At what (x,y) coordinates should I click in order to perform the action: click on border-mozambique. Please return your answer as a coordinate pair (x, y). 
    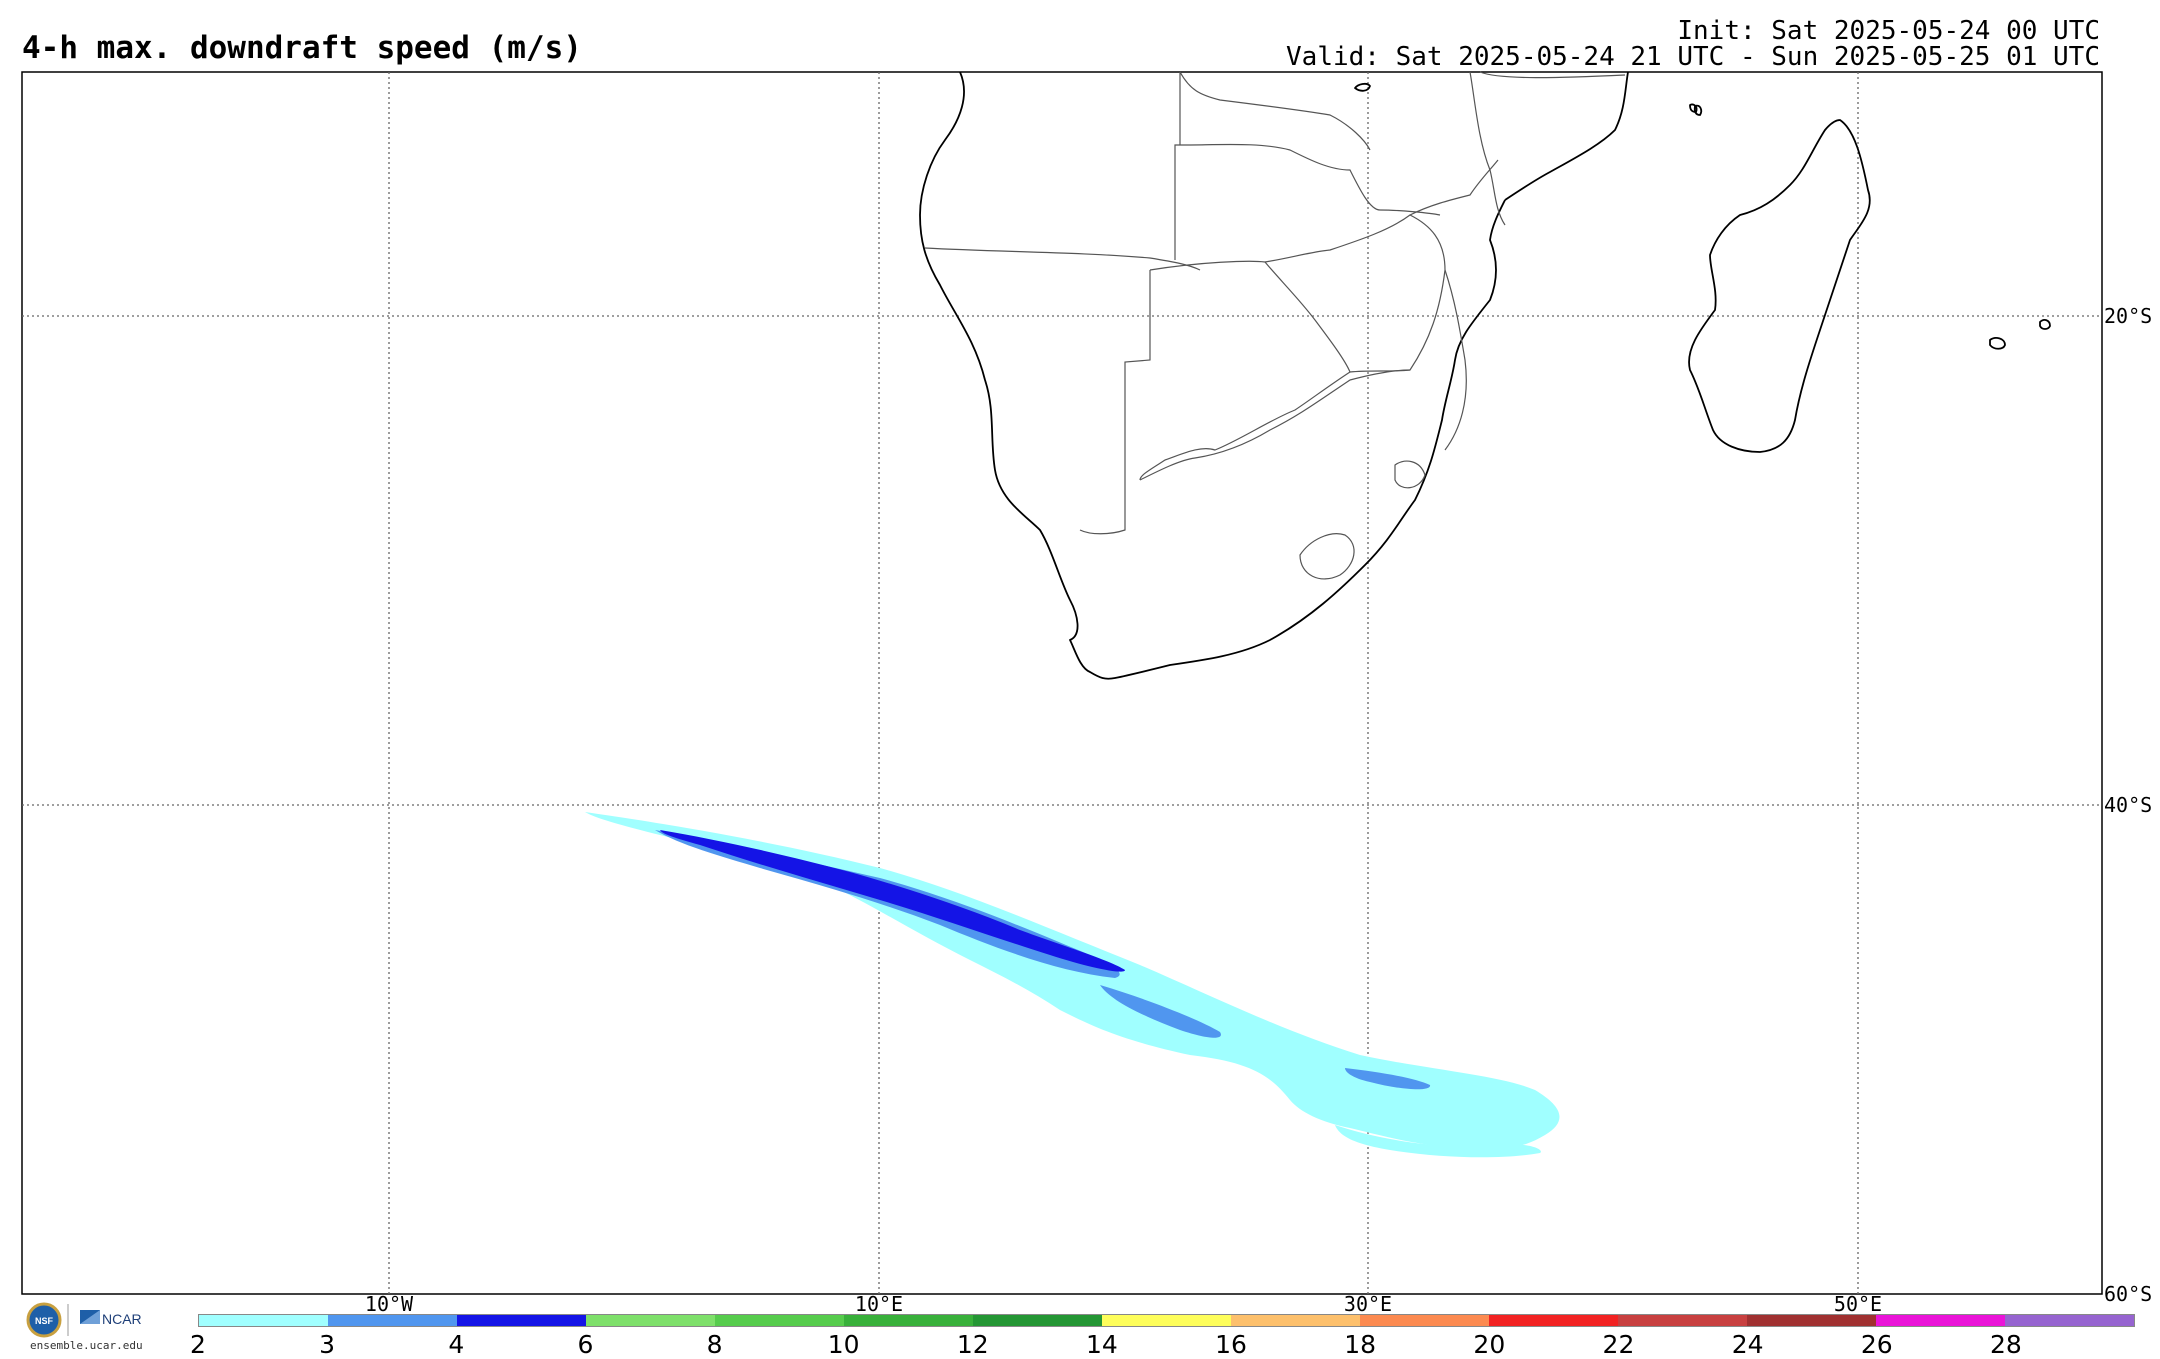
    Looking at the image, I should click on (1454, 305).